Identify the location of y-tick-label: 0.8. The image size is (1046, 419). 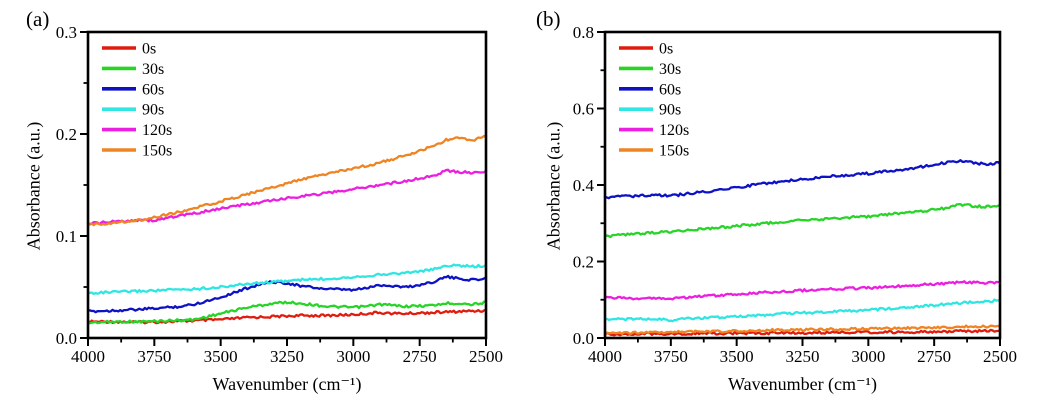
(583, 32).